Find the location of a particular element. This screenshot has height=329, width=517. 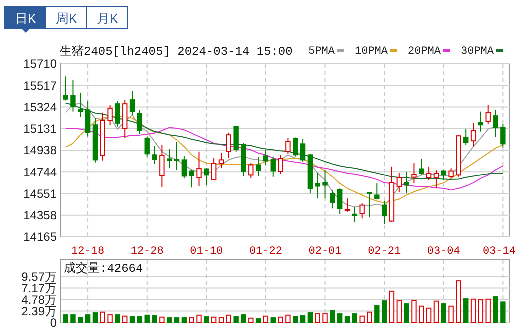

x-tick-label: 12-28 is located at coordinates (147, 252).